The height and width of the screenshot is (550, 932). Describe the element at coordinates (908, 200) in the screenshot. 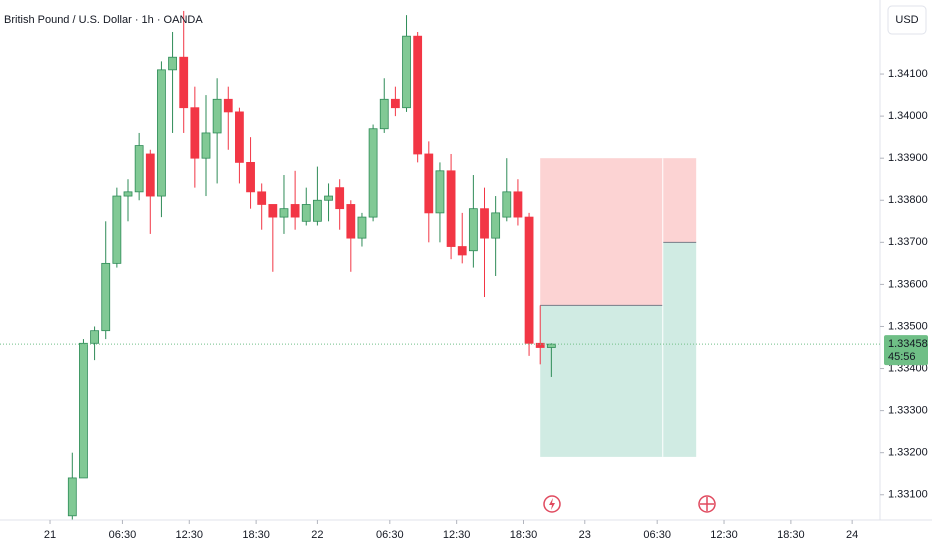

I see `y-tick-label: 1.33800` at that location.